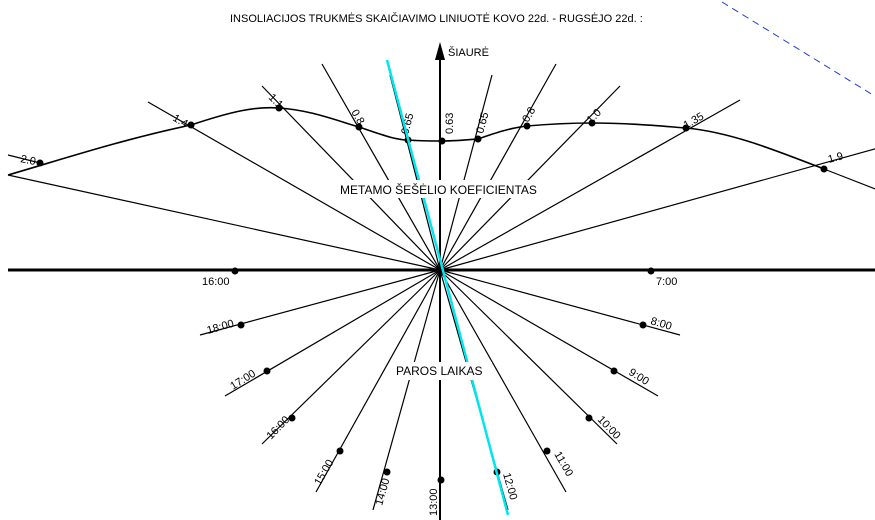 This screenshot has width=875, height=520. I want to click on coef-label-2-0: 2.0, so click(27, 160).